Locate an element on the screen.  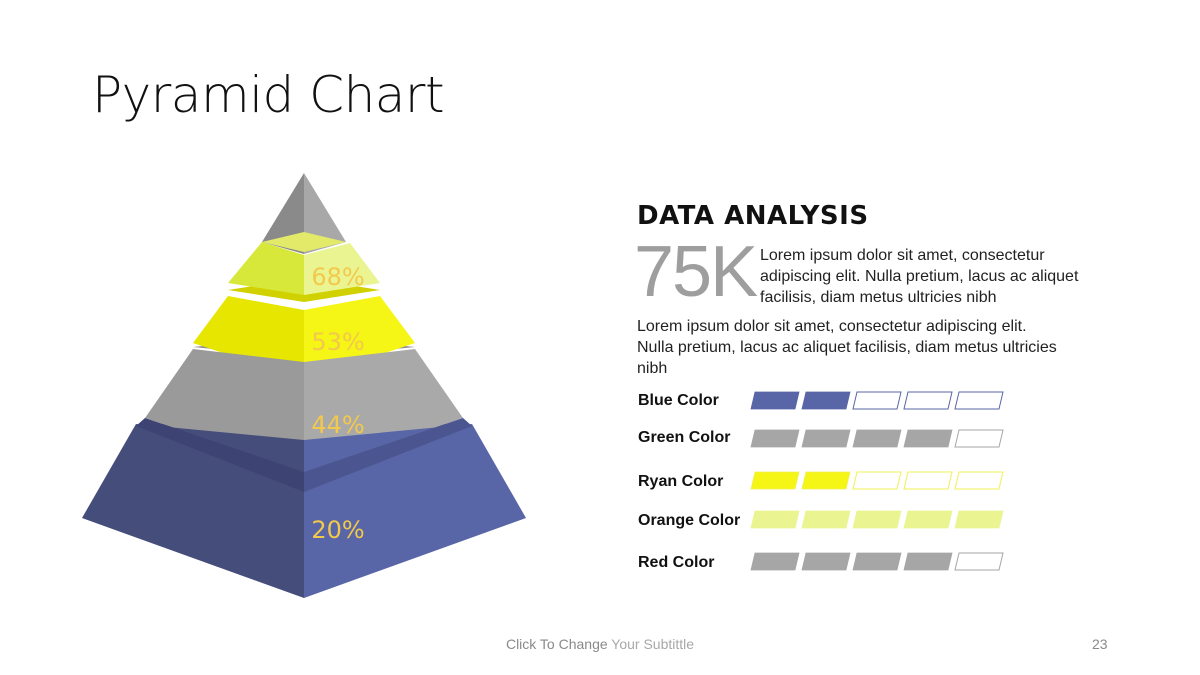
pyramid-apex-left-face is located at coordinates (283, 213).